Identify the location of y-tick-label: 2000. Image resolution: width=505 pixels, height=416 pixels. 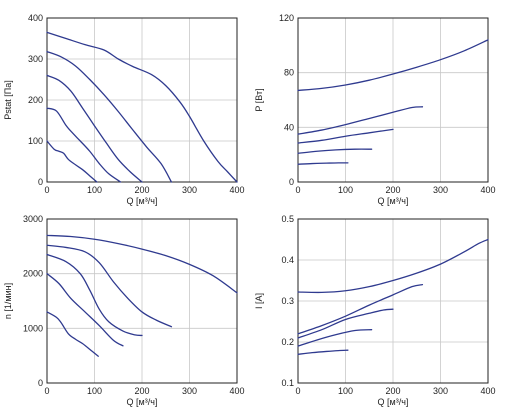
(33, 274).